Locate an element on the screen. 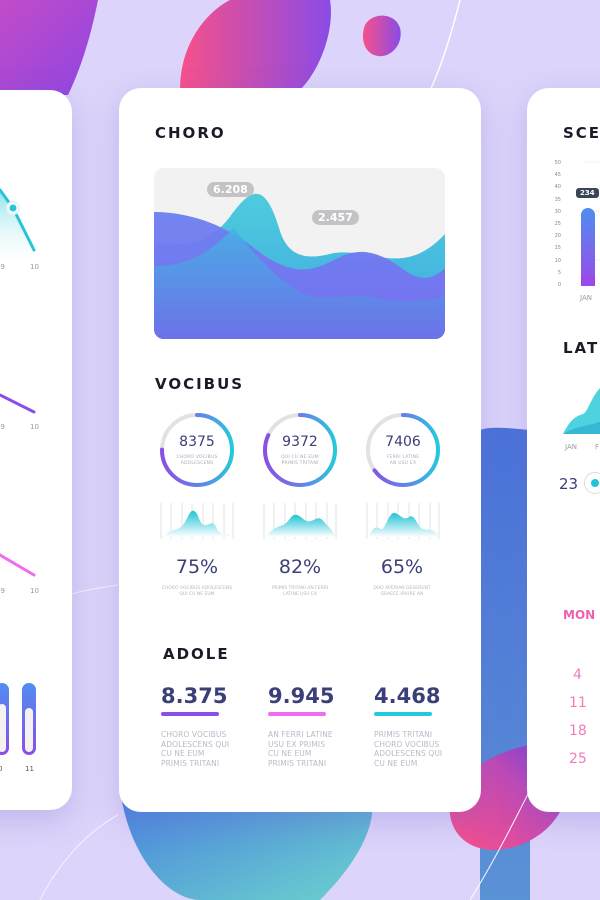 The height and width of the screenshot is (900, 600). gauge-3-value: 7406 is located at coordinates (403, 442).